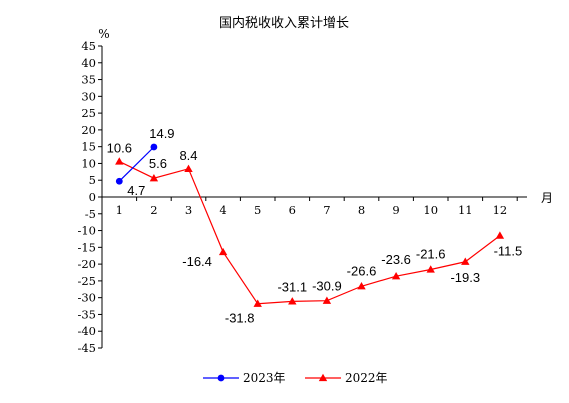 This screenshot has width=569, height=403. Describe the element at coordinates (257, 210) in the screenshot. I see `x-tick-label: 5` at that location.